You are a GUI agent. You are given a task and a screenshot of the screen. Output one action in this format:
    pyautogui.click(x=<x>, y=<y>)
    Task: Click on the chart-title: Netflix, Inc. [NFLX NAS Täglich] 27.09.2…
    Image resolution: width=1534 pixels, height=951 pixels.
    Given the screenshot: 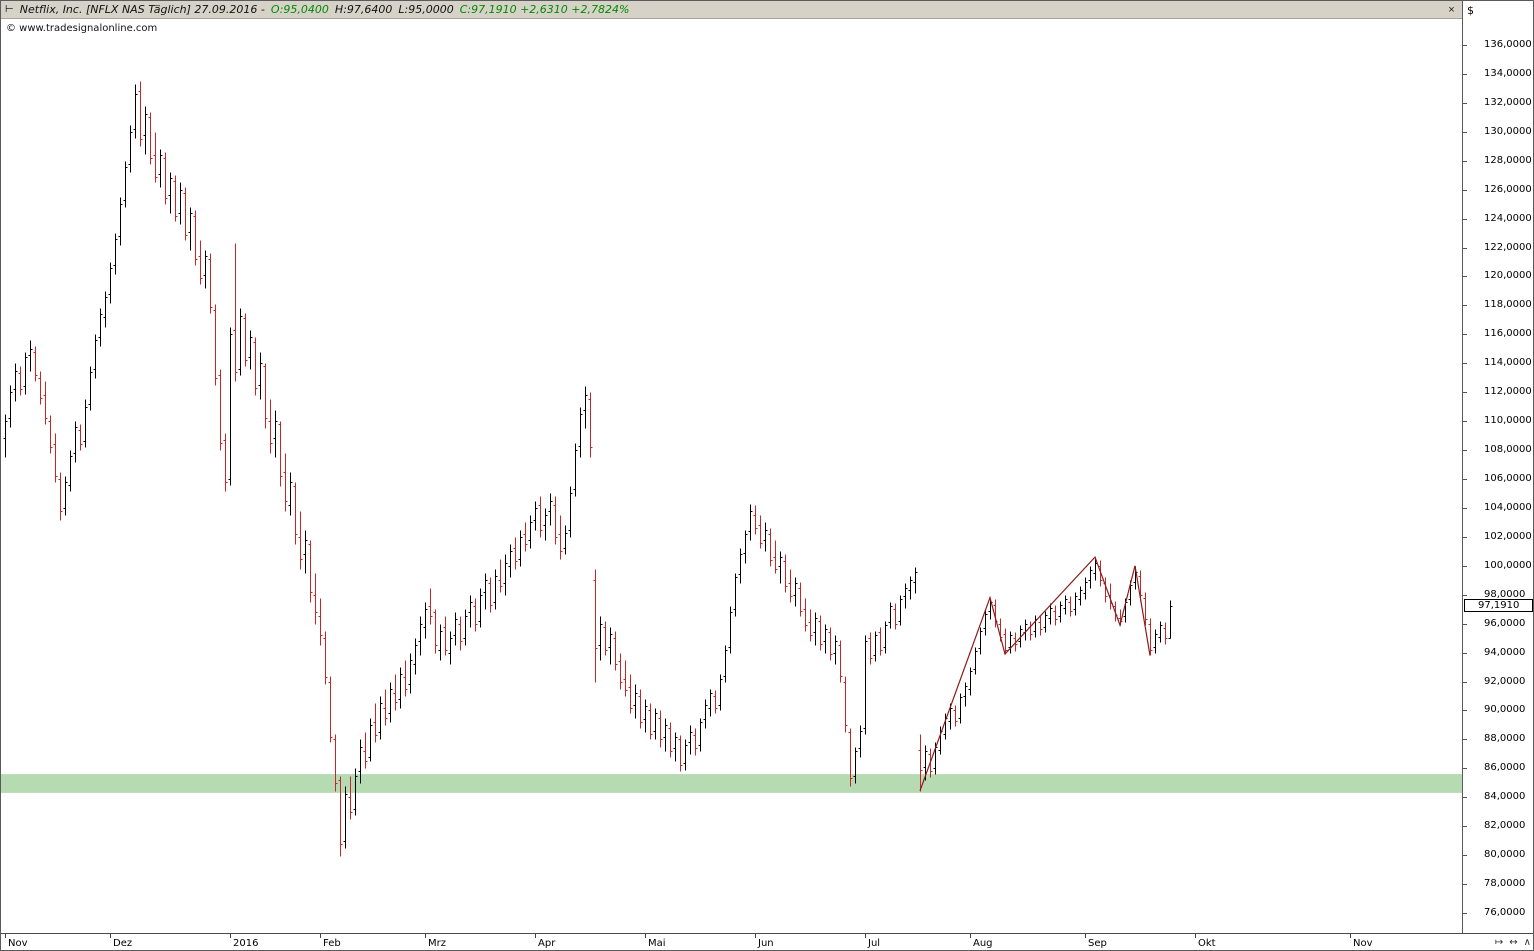 What is the action you would take?
    pyautogui.click(x=142, y=9)
    